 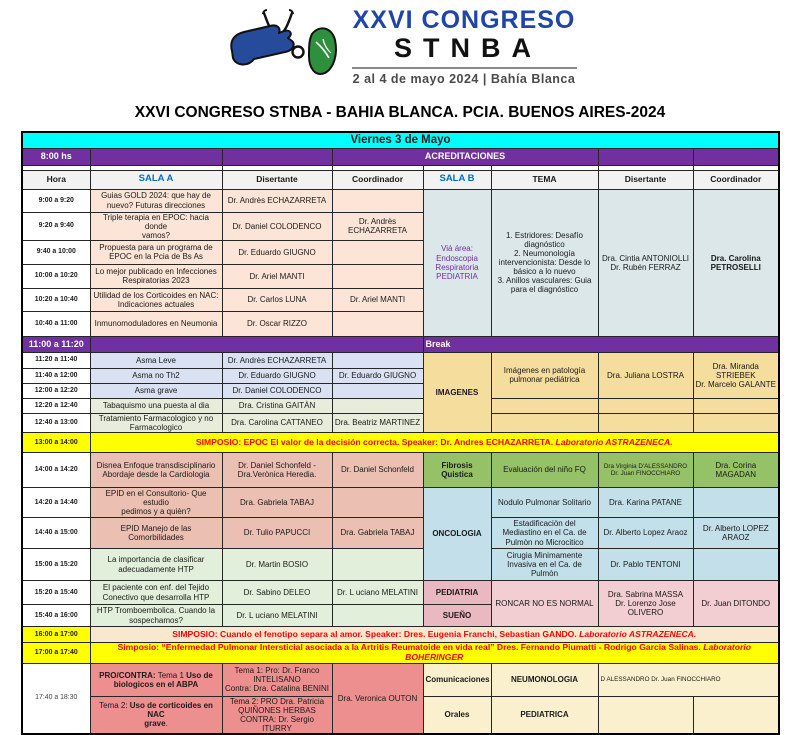 I want to click on topic-cell: Asma no Th2, so click(x=156, y=375).